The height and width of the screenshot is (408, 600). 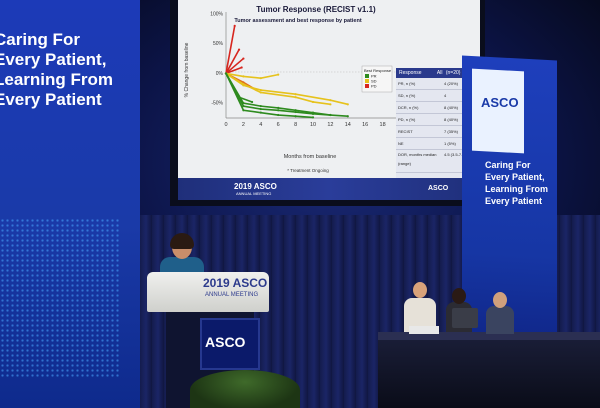 What do you see at coordinates (436, 108) in the screenshot?
I see `table-row: DCR, n (%) 8 (40%)` at bounding box center [436, 108].